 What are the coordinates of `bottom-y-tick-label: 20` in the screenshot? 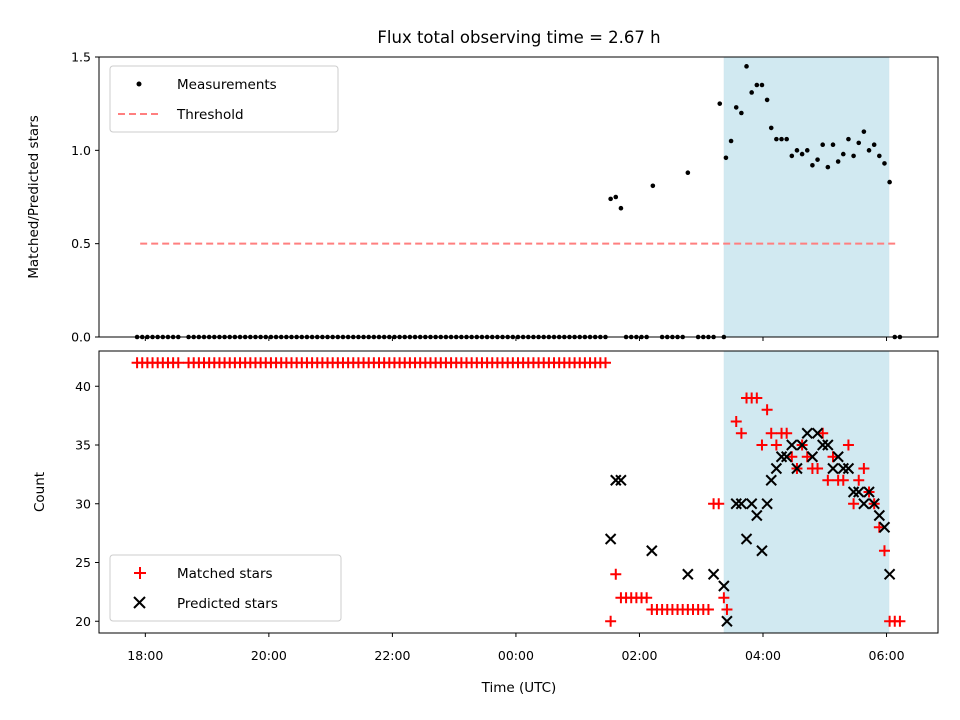 It's located at (83, 621).